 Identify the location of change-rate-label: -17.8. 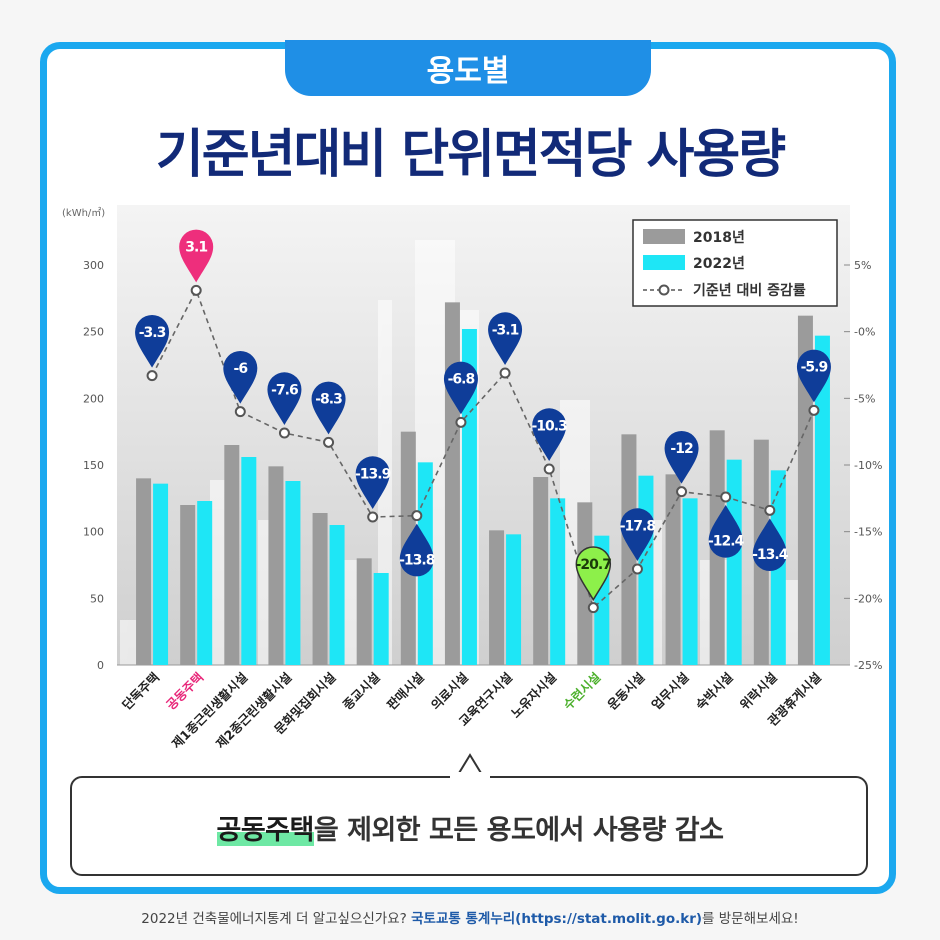
(638, 526).